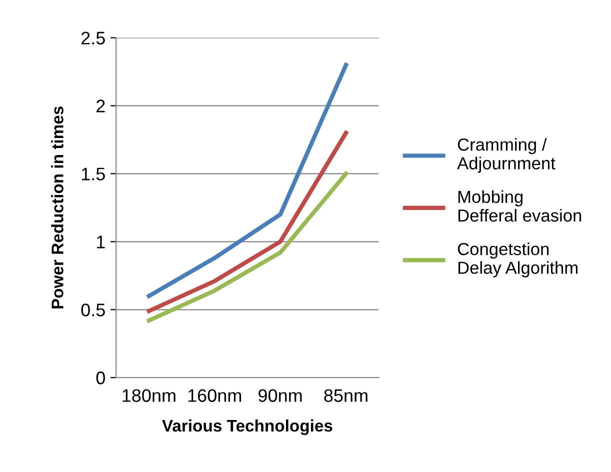 Image resolution: width=611 pixels, height=472 pixels. I want to click on y-tick-label: 2, so click(100, 106).